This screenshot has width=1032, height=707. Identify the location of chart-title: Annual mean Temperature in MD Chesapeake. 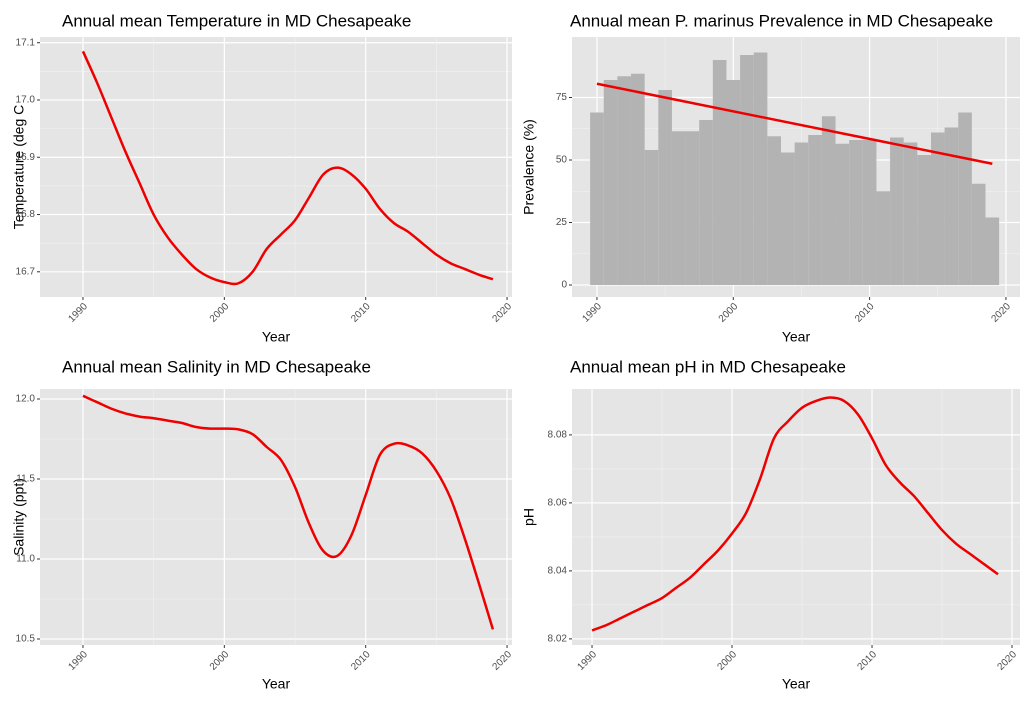
(236, 20).